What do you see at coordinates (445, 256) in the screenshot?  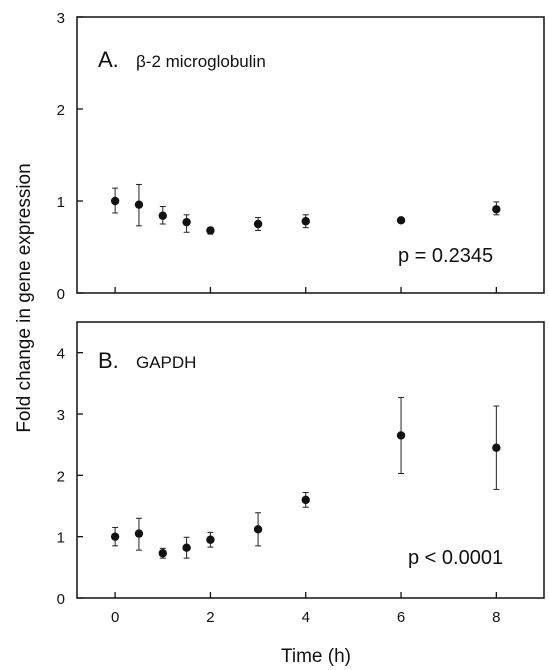 I see `p-value-annotation: p = 0.2345` at bounding box center [445, 256].